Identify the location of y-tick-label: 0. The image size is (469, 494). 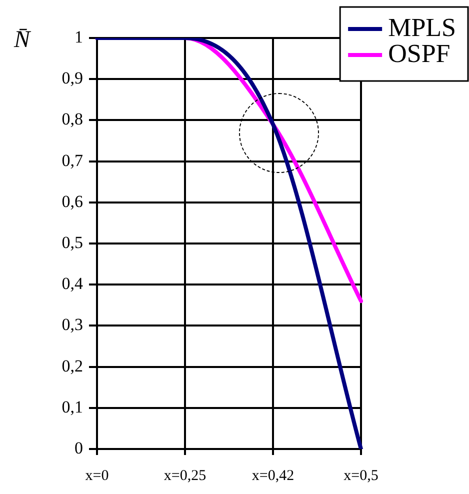
(78, 448).